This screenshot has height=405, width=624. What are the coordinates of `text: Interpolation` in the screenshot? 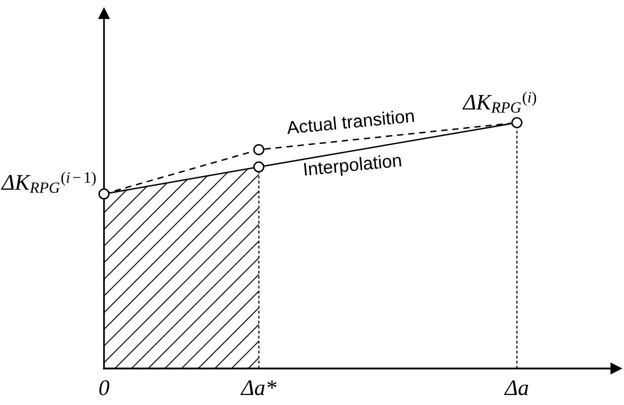 It's located at (353, 166).